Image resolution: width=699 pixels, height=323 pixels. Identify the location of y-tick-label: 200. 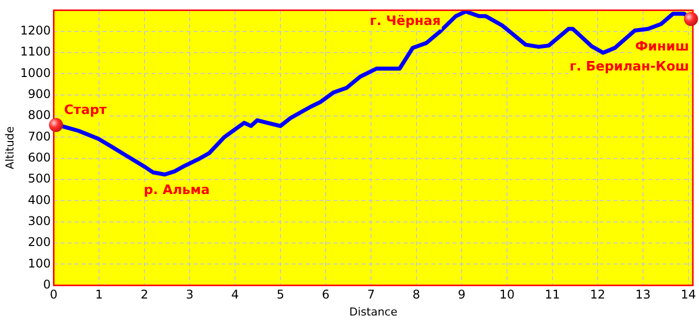
(39, 242).